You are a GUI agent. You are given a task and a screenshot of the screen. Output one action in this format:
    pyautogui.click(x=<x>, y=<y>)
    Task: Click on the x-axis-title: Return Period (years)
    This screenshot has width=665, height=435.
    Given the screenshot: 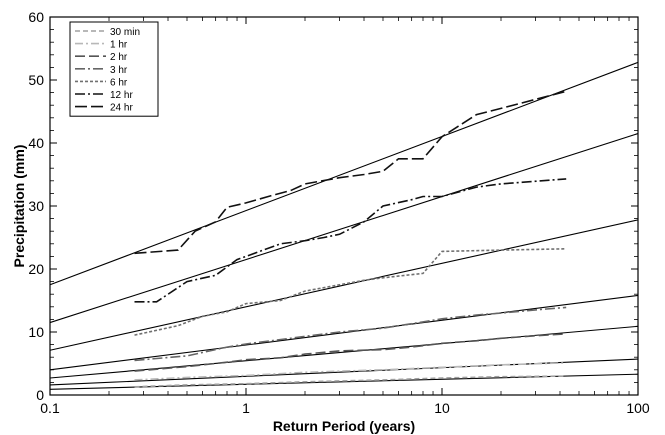 What is the action you would take?
    pyautogui.click(x=344, y=426)
    